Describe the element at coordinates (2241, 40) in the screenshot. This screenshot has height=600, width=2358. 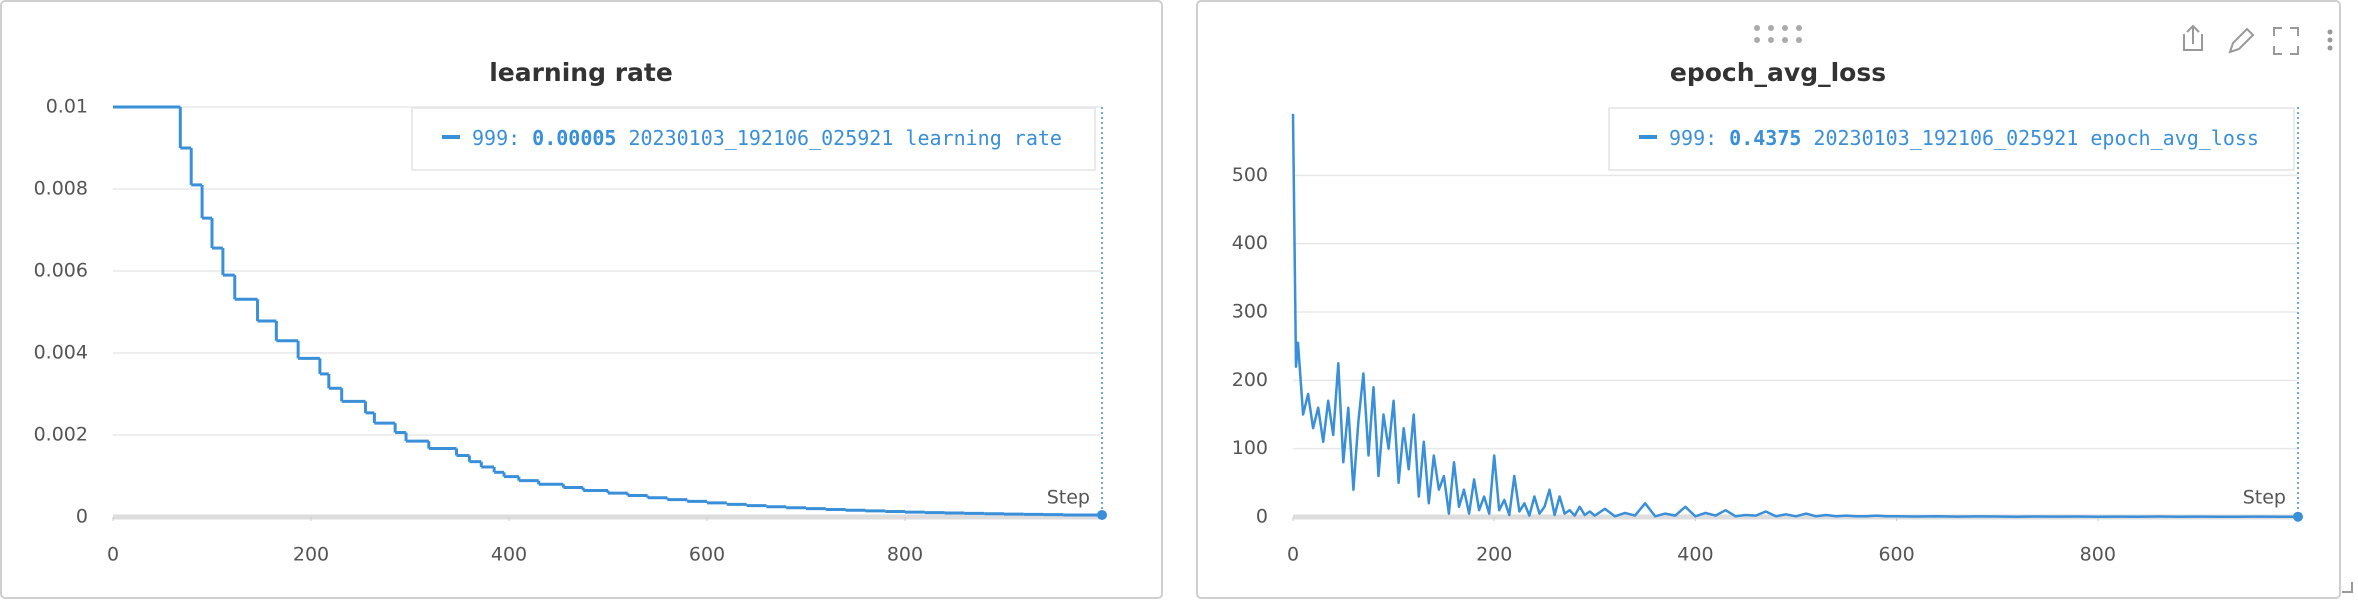
I see `edit-icon` at that location.